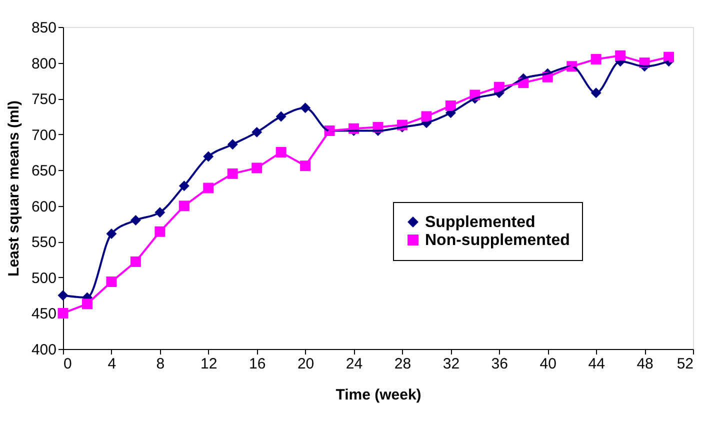  Describe the element at coordinates (451, 364) in the screenshot. I see `x-tick-label: 32` at that location.